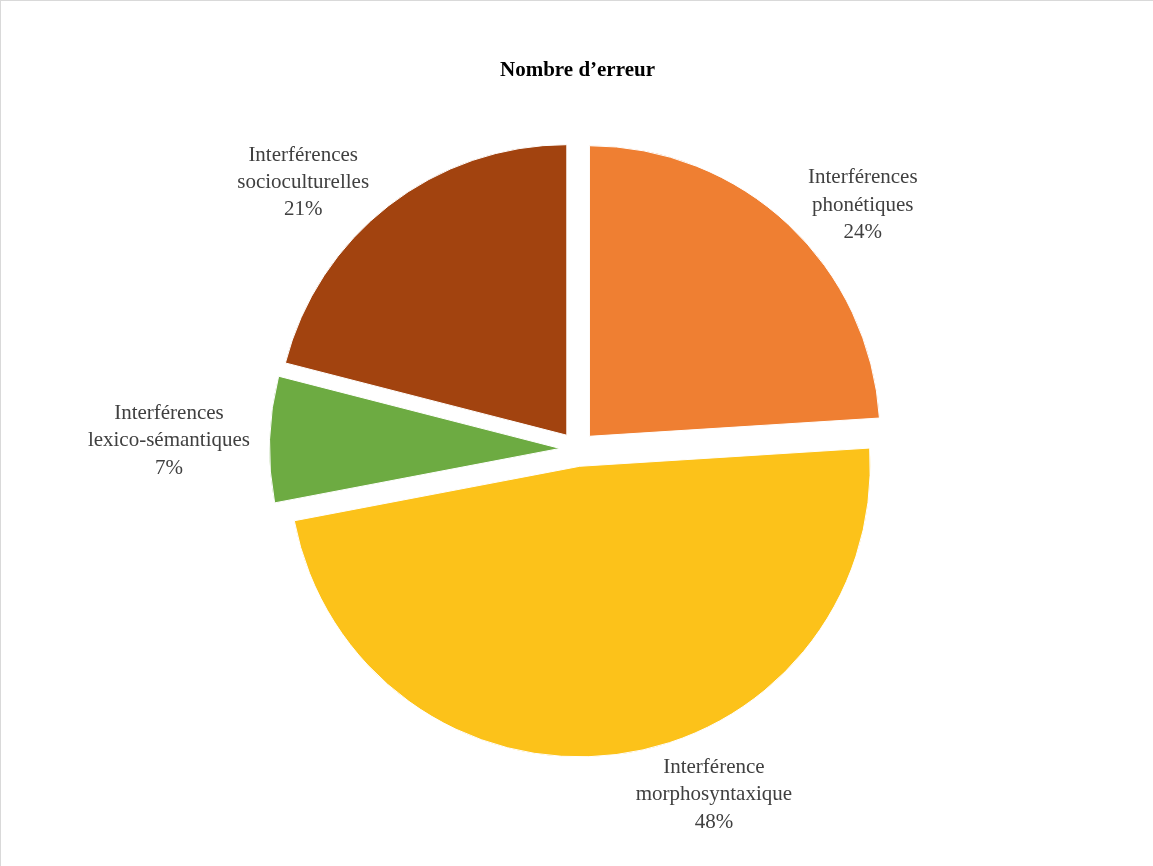 The image size is (1153, 866). What do you see at coordinates (168, 466) in the screenshot?
I see `data-label: 7%` at bounding box center [168, 466].